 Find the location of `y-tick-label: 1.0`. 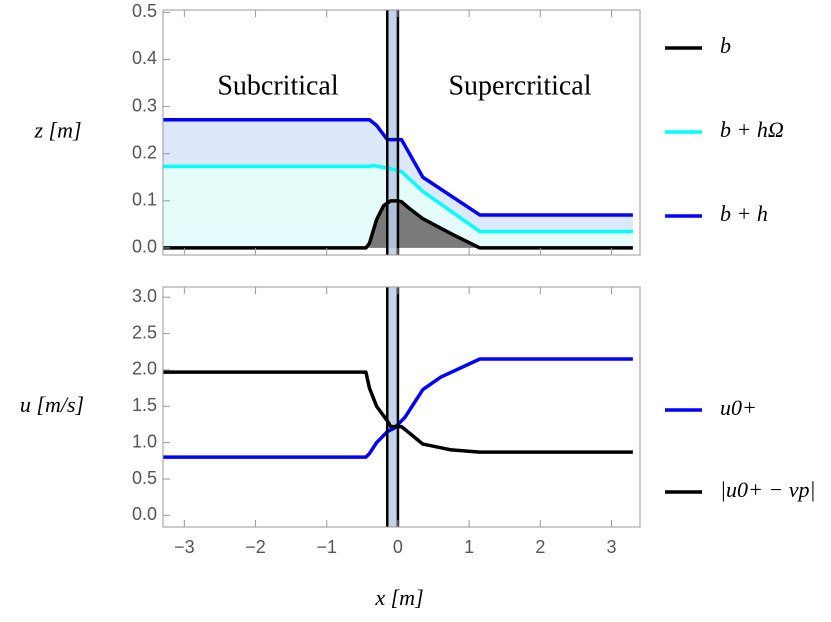

y-tick-label: 1.0 is located at coordinates (144, 441).